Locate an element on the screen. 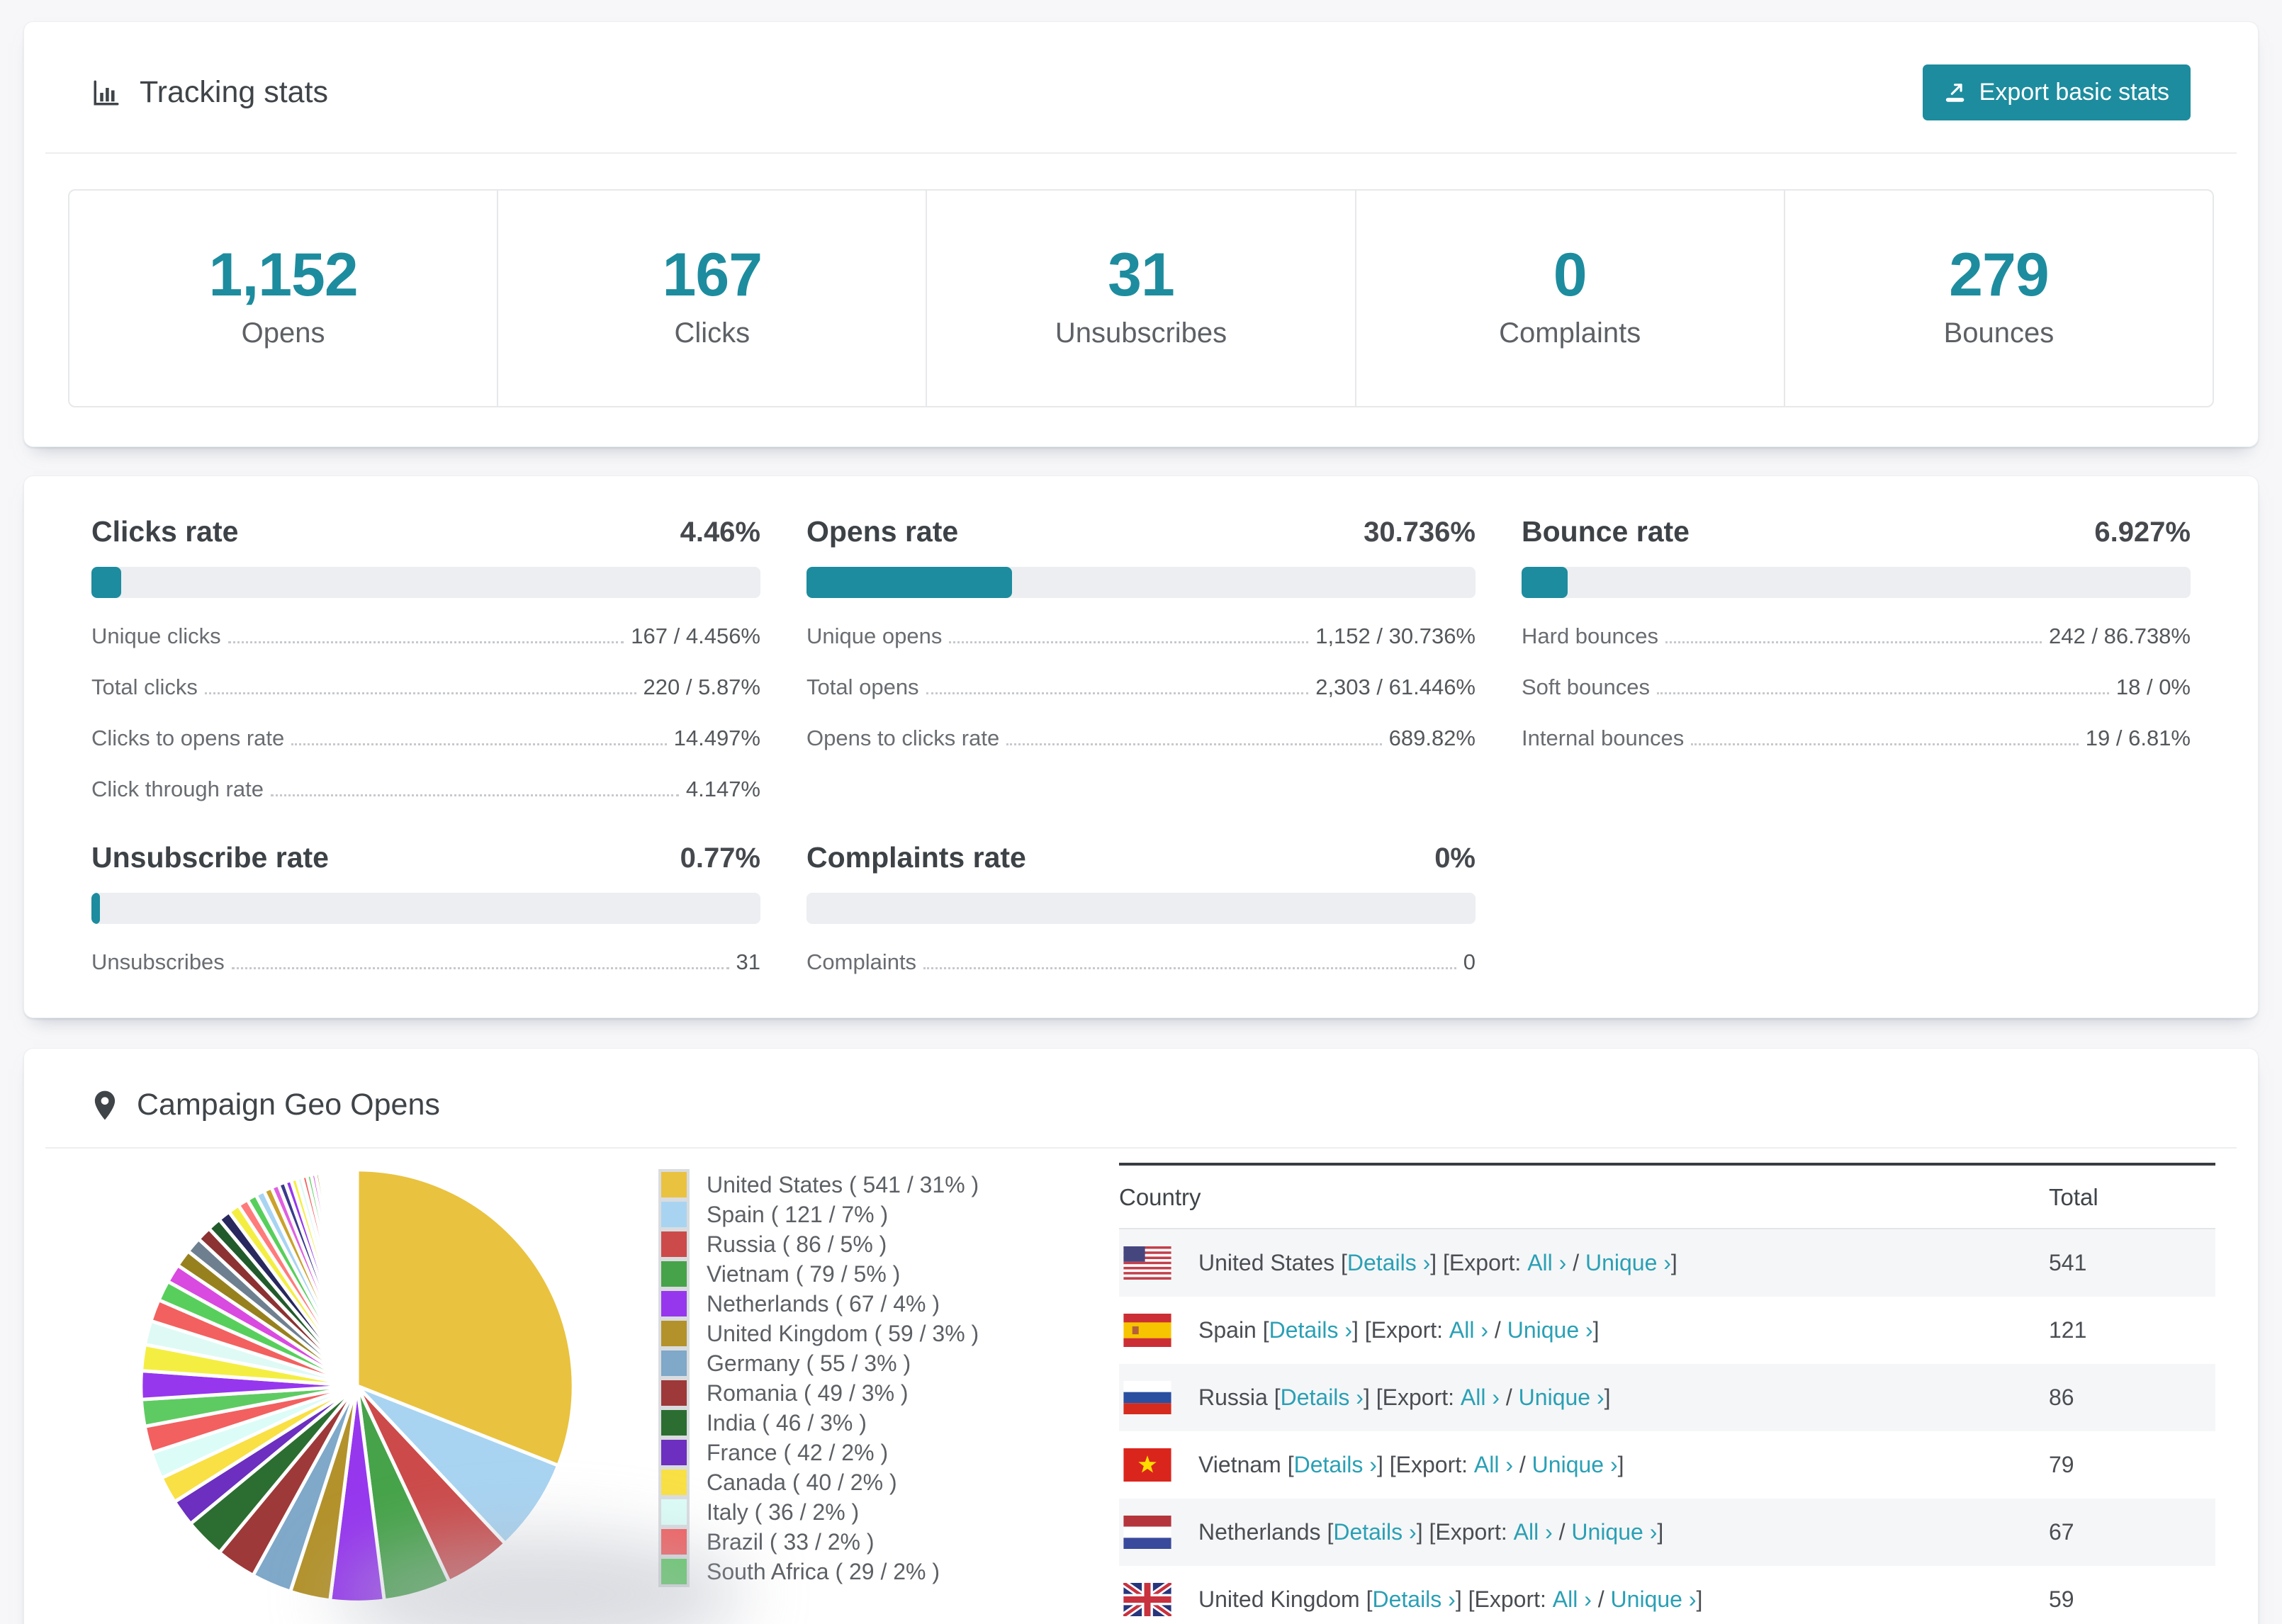  pie-slice-other is located at coordinates (357, 1278).